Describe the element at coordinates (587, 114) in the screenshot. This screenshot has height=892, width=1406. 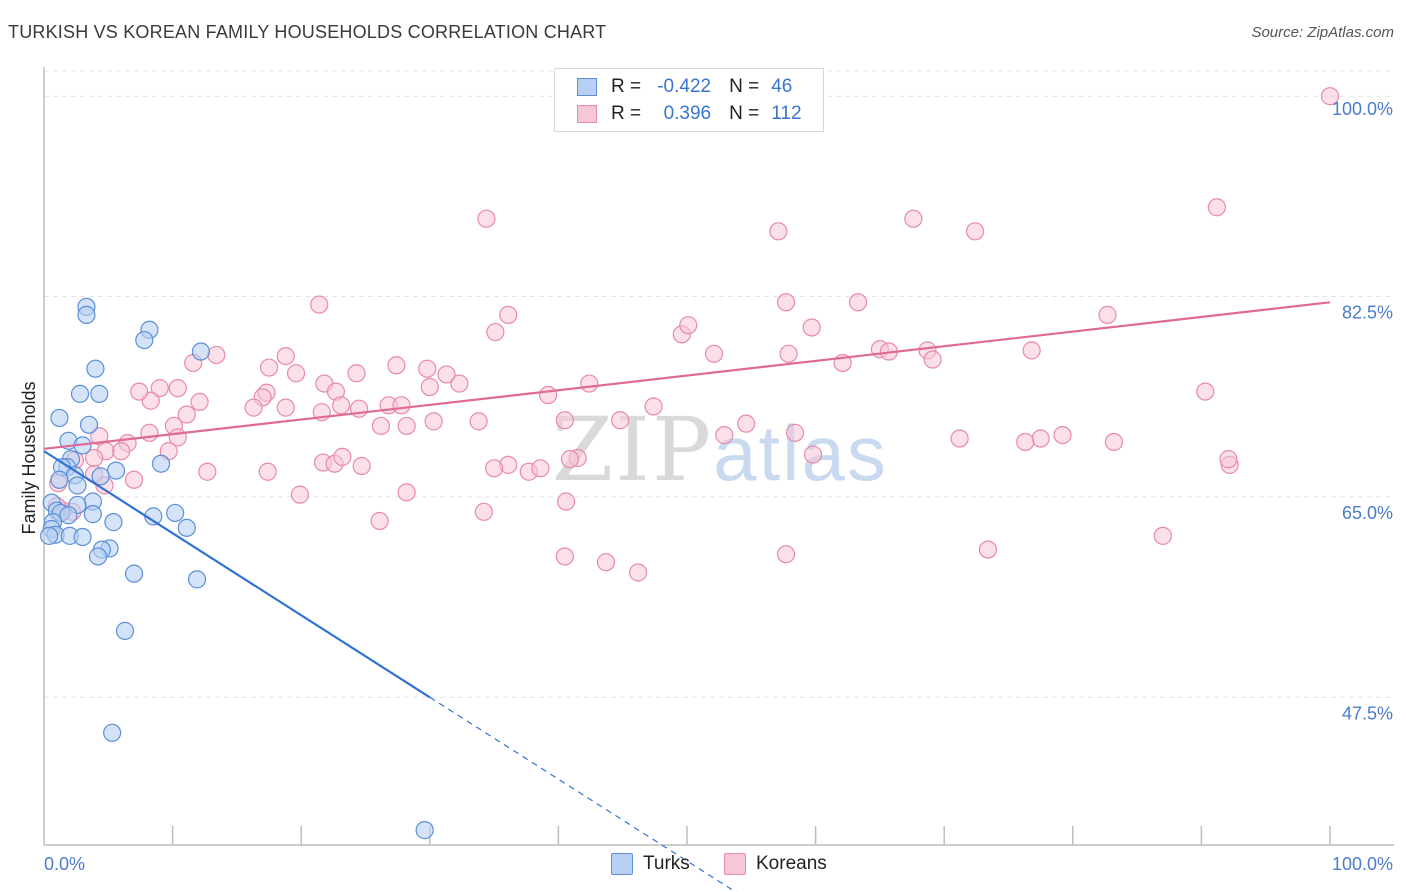
I see `koreans-swatch` at that location.